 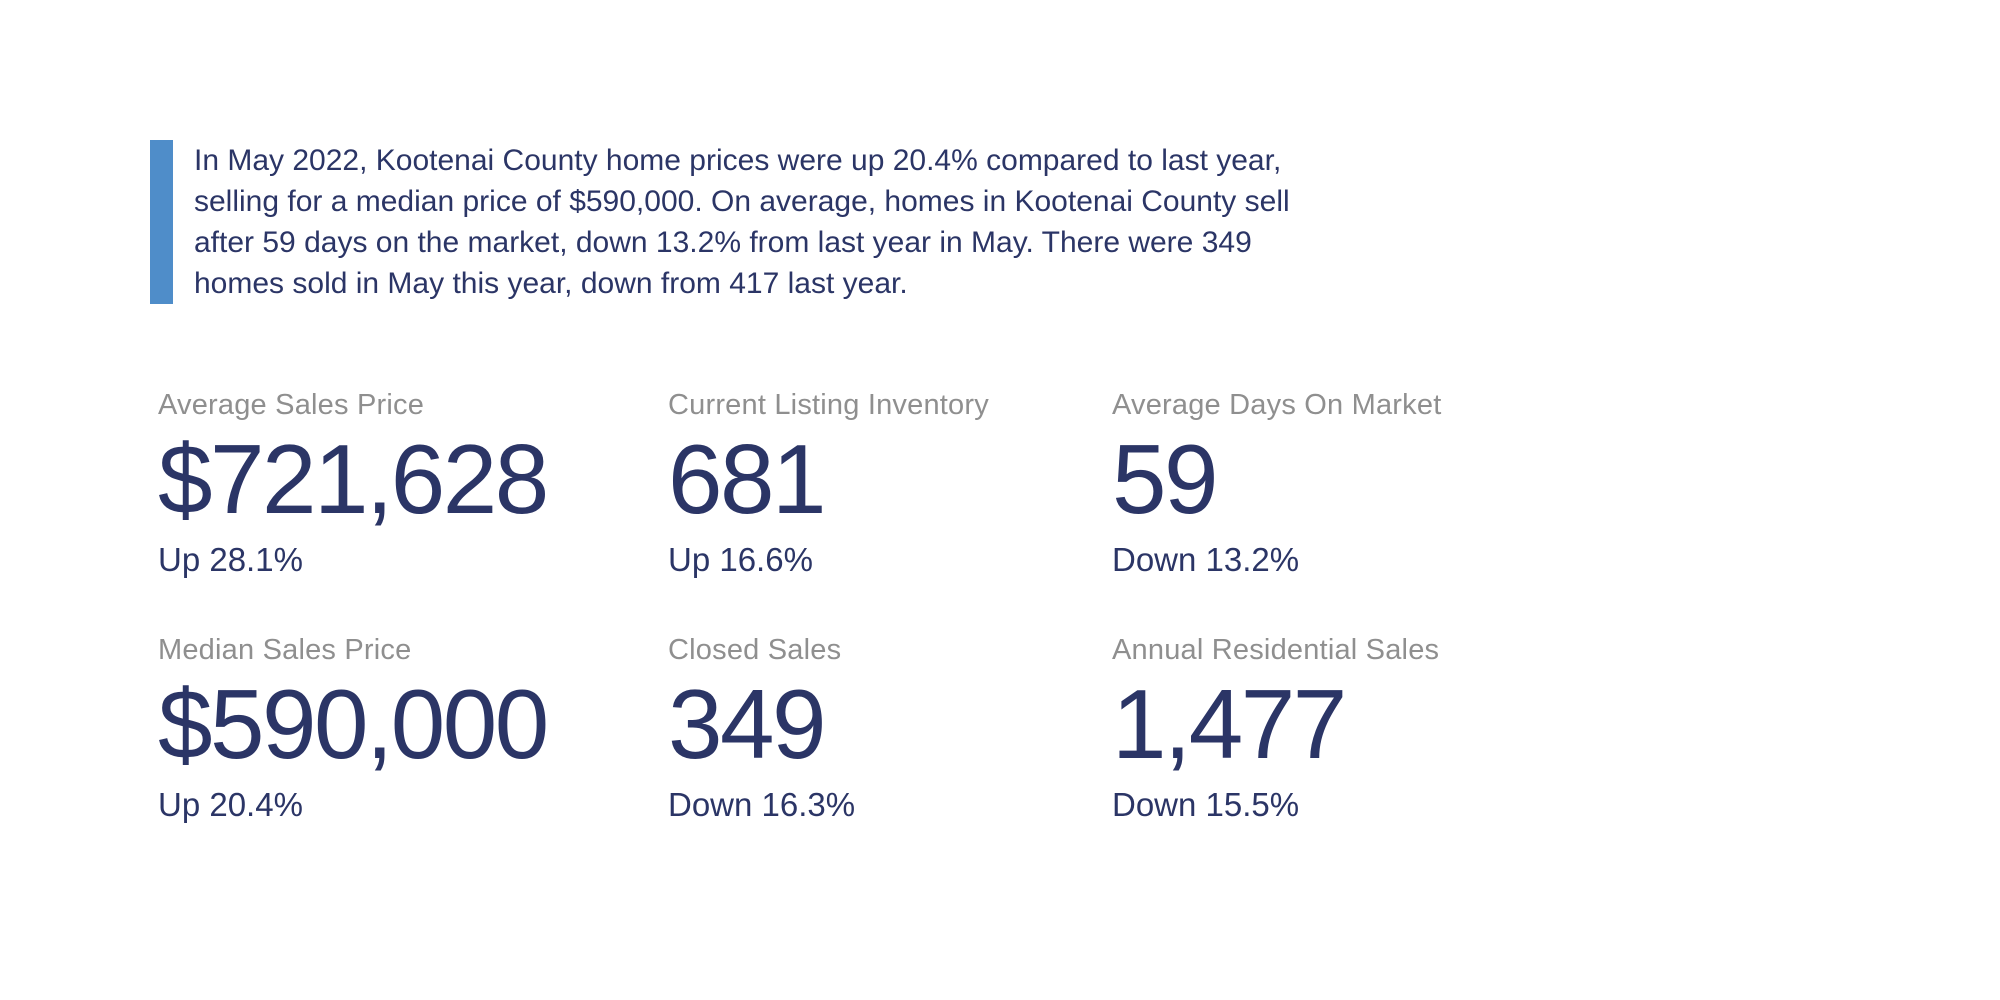 What do you see at coordinates (755, 650) in the screenshot?
I see `stat-label: Closed Sales` at bounding box center [755, 650].